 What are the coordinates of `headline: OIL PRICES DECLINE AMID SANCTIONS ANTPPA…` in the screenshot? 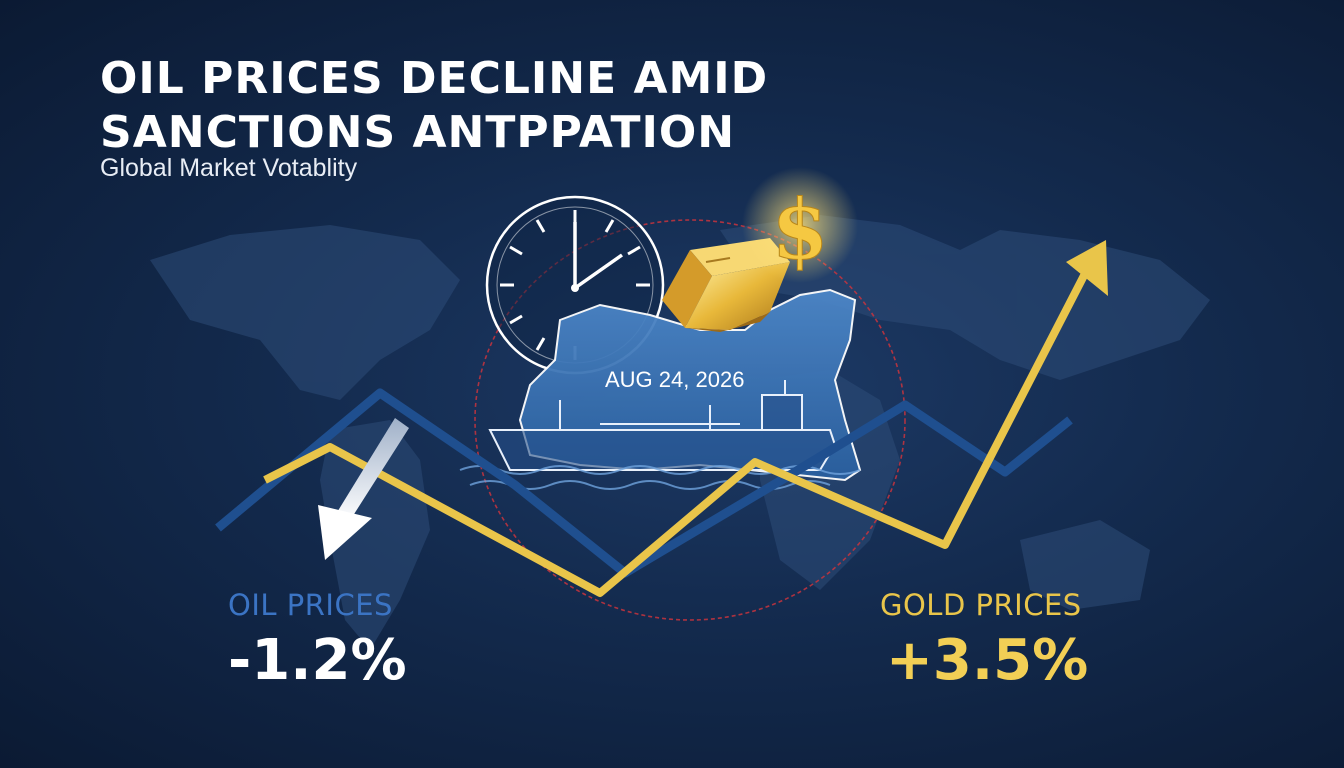 It's located at (434, 106).